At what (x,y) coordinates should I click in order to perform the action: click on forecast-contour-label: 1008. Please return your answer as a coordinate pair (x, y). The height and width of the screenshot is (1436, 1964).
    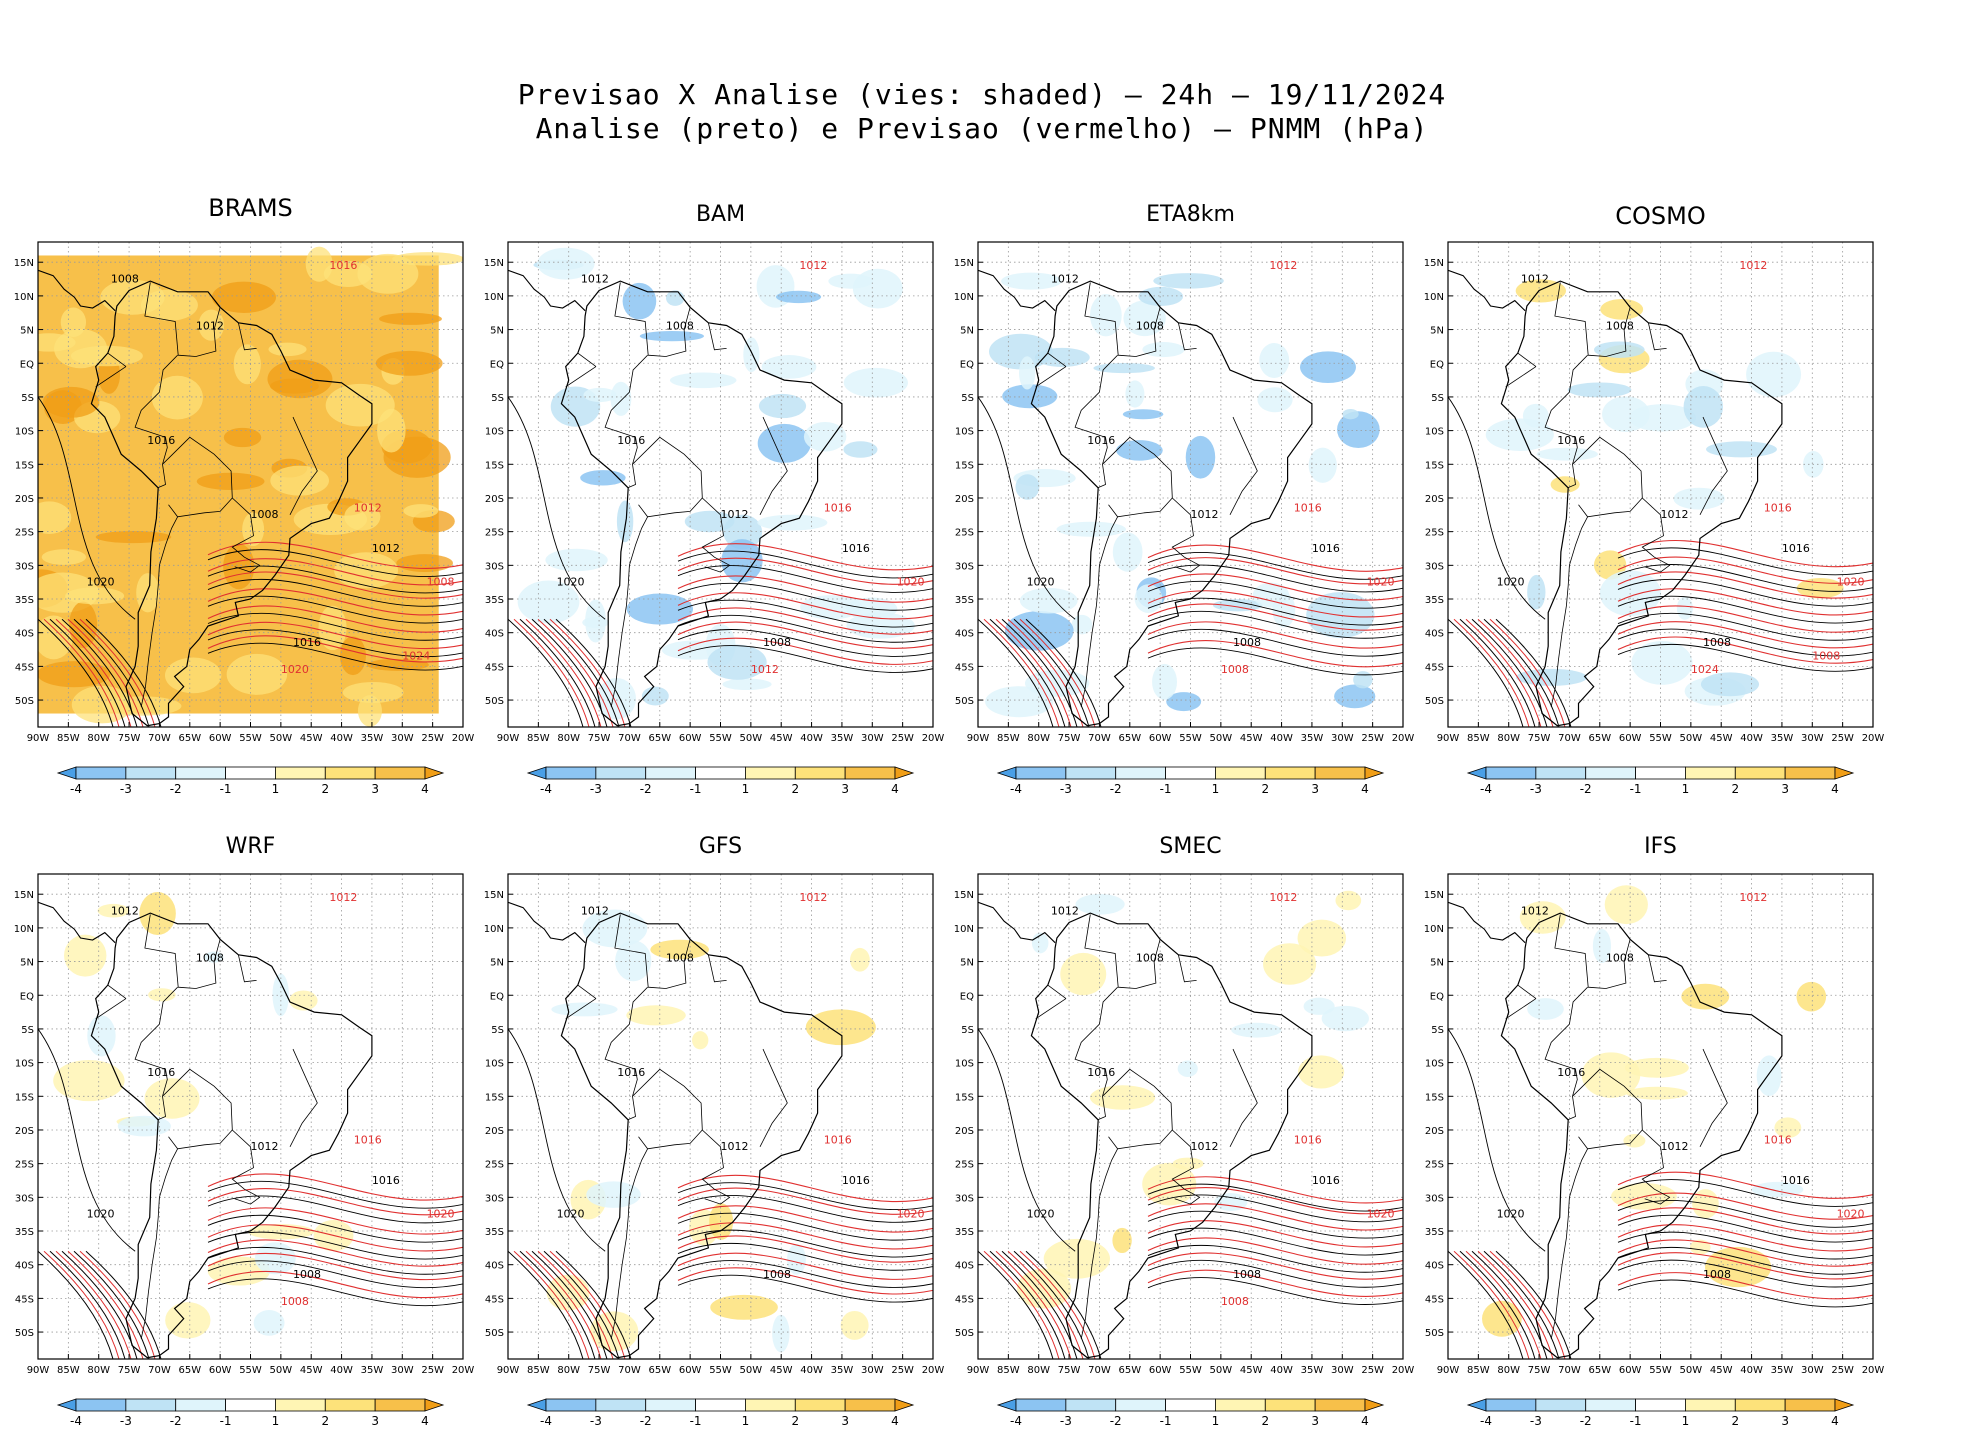
    Looking at the image, I should click on (1826, 656).